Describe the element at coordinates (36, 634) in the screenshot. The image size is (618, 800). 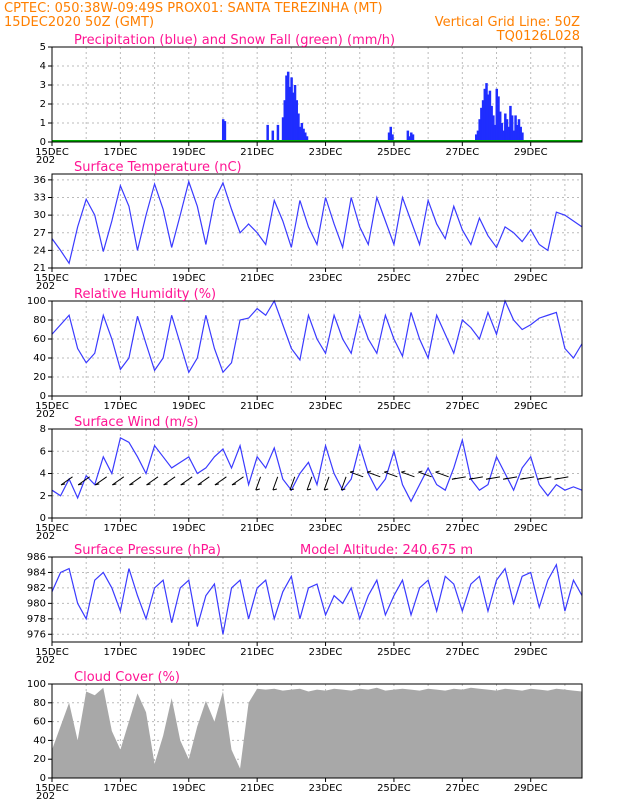
I see `y-tick-label: 976` at that location.